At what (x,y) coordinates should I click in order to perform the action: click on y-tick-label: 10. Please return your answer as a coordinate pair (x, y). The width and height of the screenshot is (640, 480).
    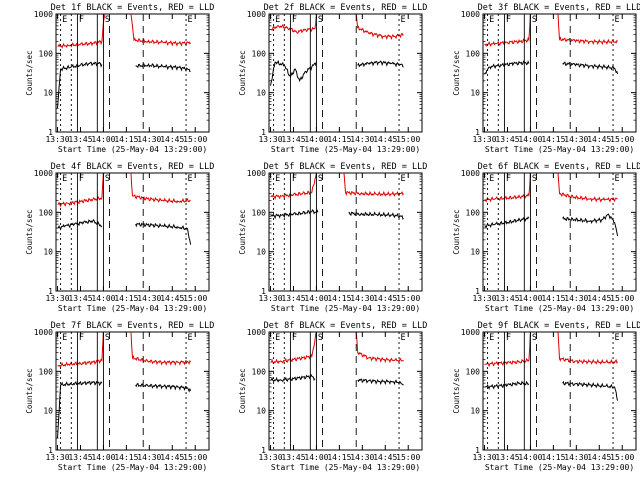
    Looking at the image, I should click on (475, 411).